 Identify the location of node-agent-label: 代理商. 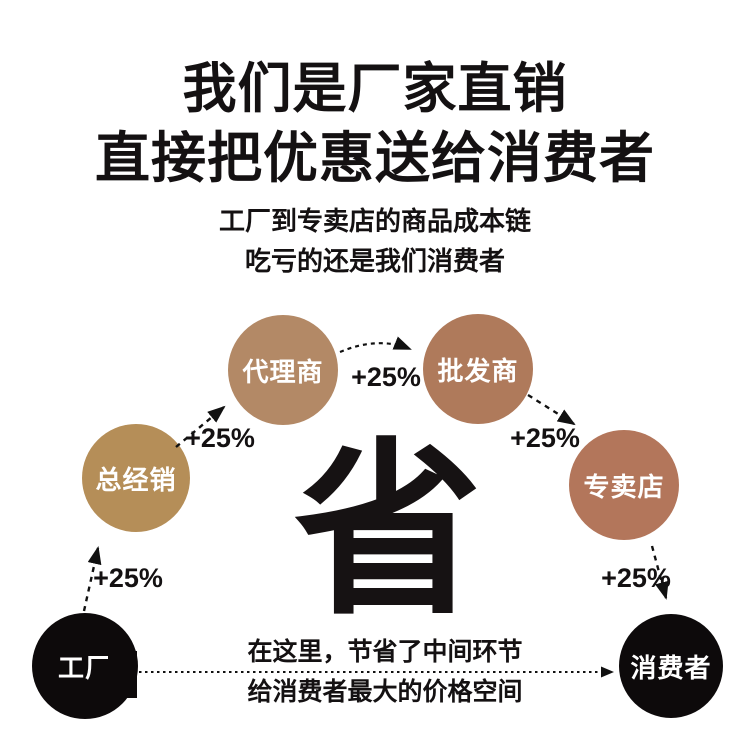
(283, 371).